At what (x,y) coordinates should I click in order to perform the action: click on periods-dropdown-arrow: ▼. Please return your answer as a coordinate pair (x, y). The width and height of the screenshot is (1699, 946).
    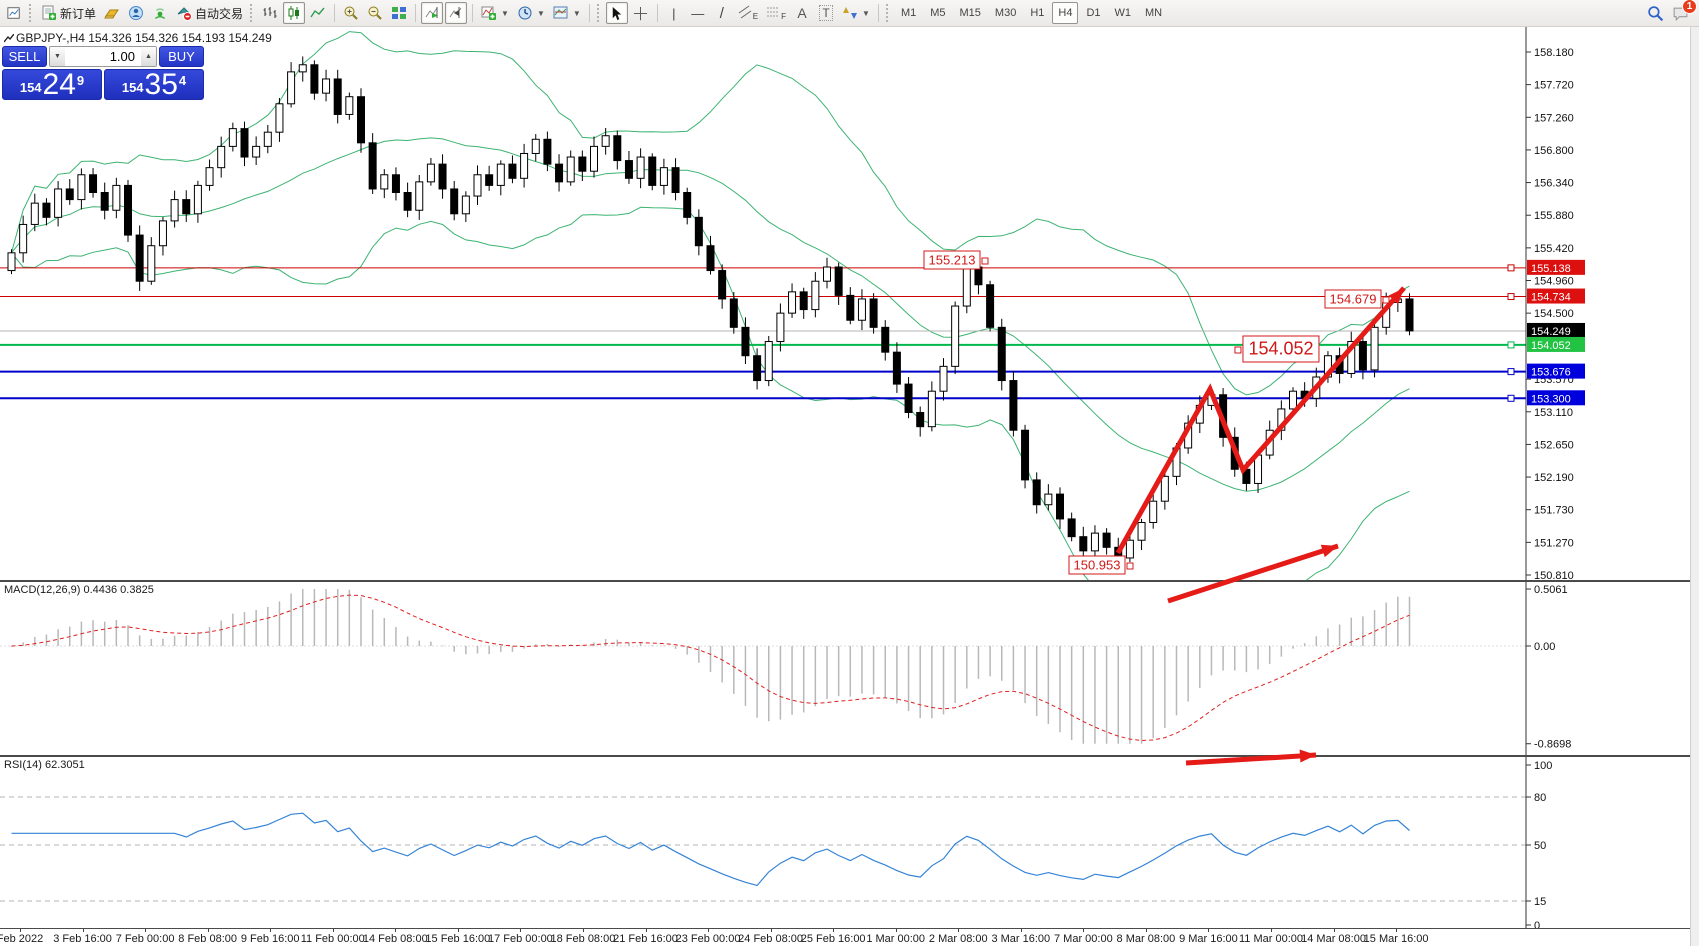
    Looking at the image, I should click on (540, 13).